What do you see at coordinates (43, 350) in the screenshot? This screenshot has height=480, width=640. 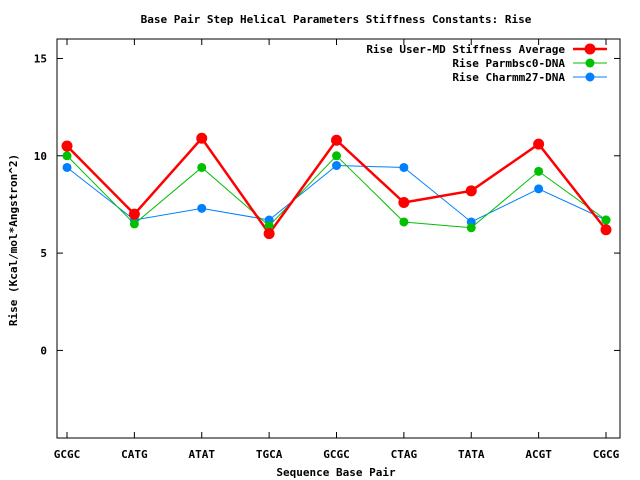 I see `y-tick-label: 0` at bounding box center [43, 350].